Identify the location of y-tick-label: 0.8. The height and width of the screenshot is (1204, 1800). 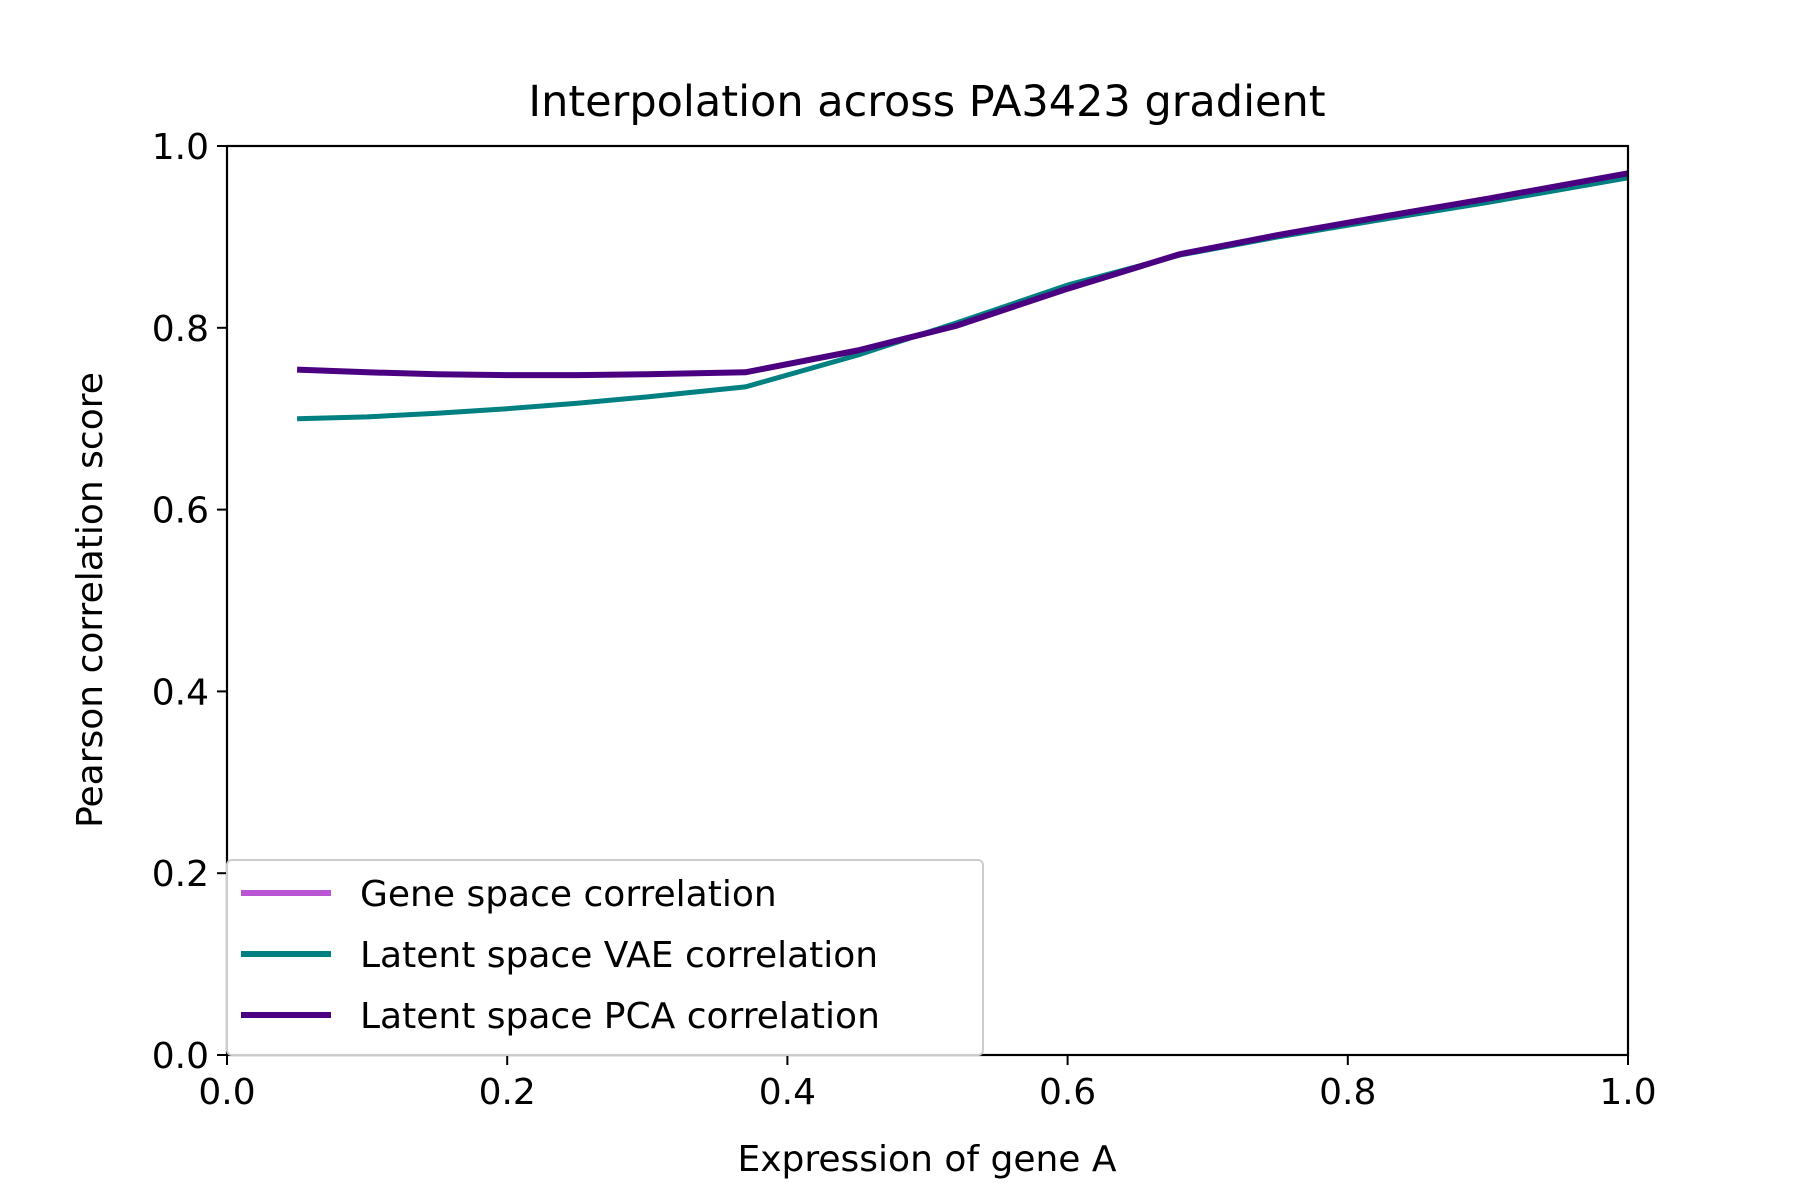
(180, 329).